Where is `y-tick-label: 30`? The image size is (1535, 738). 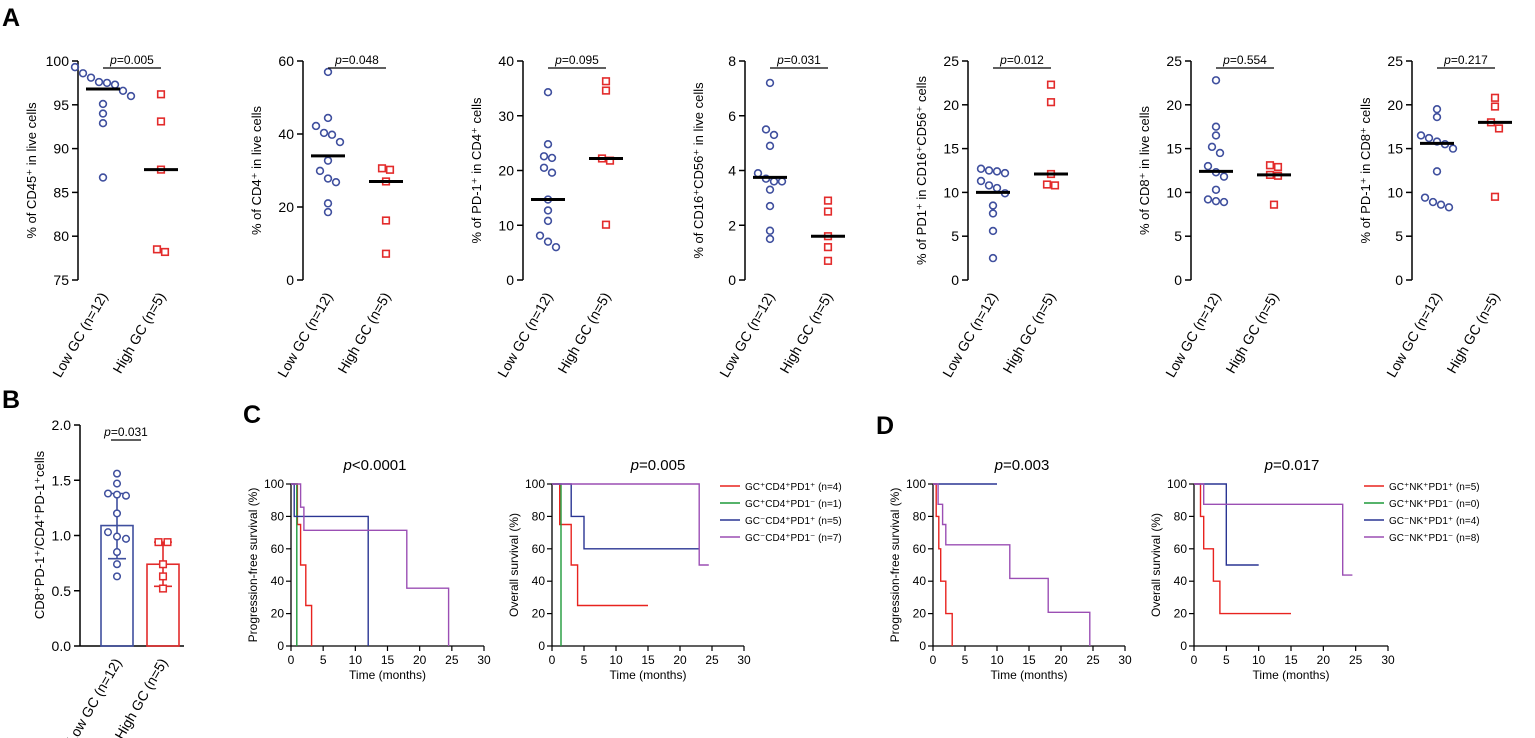 y-tick-label: 30 is located at coordinates (506, 116).